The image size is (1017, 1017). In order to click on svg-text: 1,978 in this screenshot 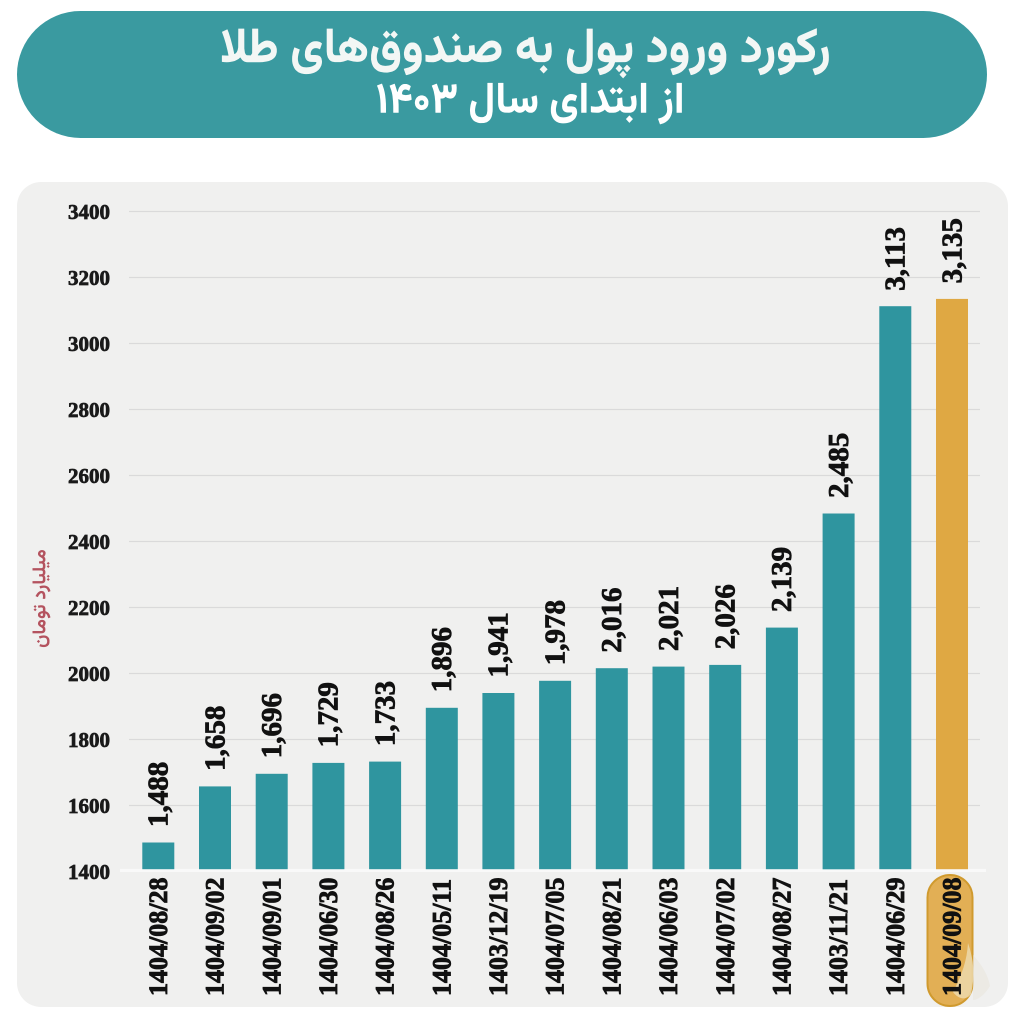, I will do `click(555, 632)`.